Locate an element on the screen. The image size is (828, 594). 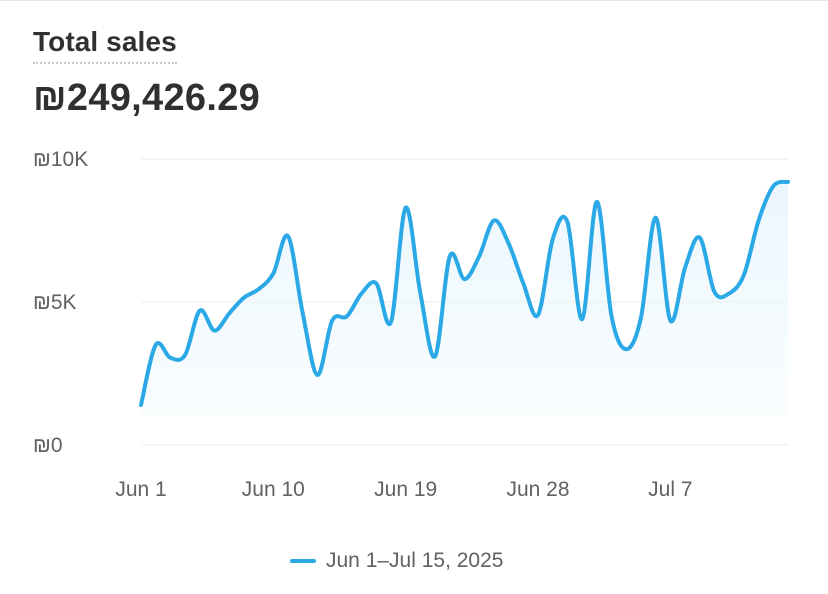
total-sales-value: ₪249,426.29 is located at coordinates (147, 98).